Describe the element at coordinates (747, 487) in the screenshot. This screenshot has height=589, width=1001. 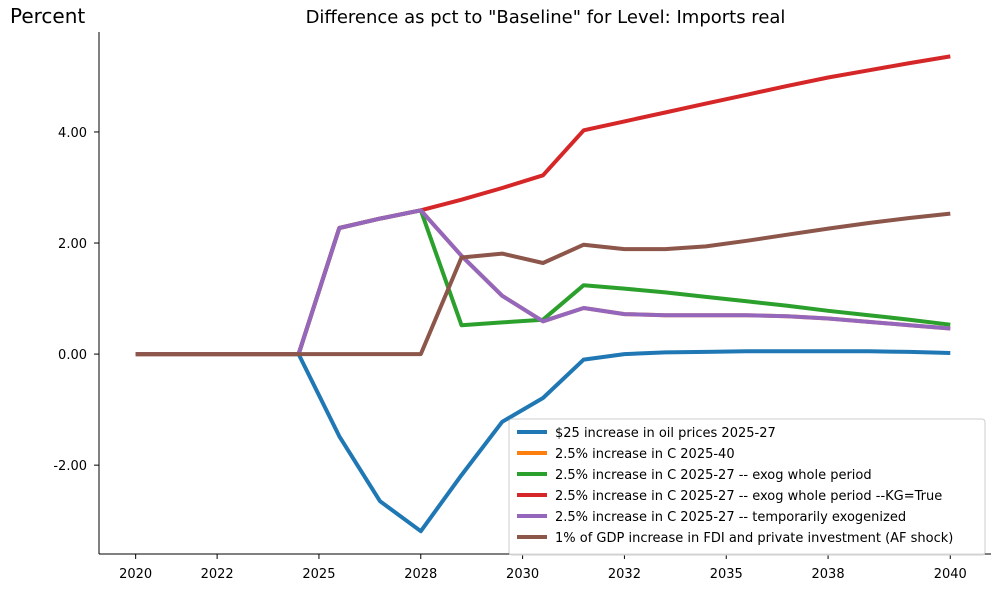
I see `legend-box` at that location.